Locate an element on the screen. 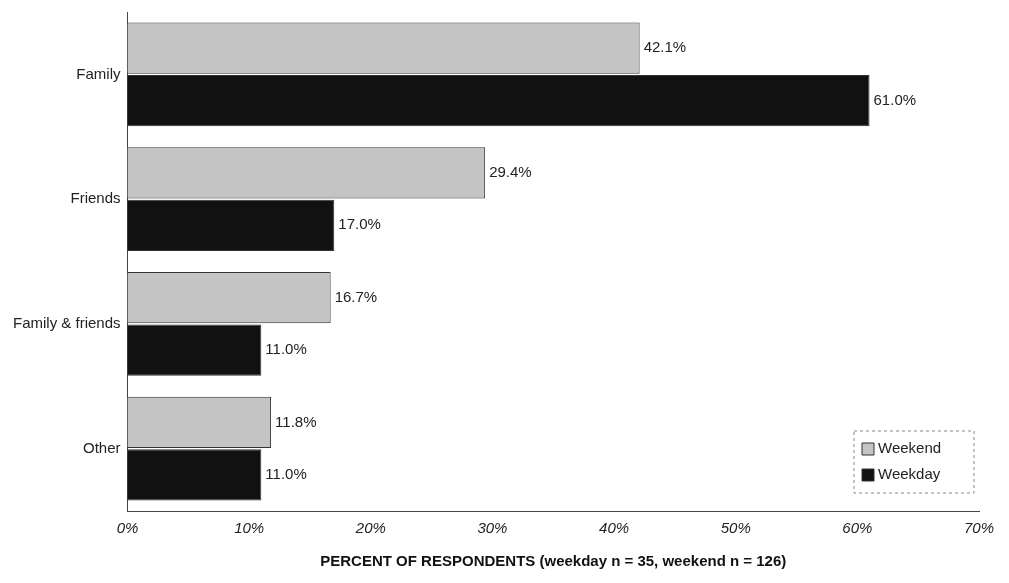 The width and height of the screenshot is (1009, 583). data-label: 29.4% is located at coordinates (510, 172).